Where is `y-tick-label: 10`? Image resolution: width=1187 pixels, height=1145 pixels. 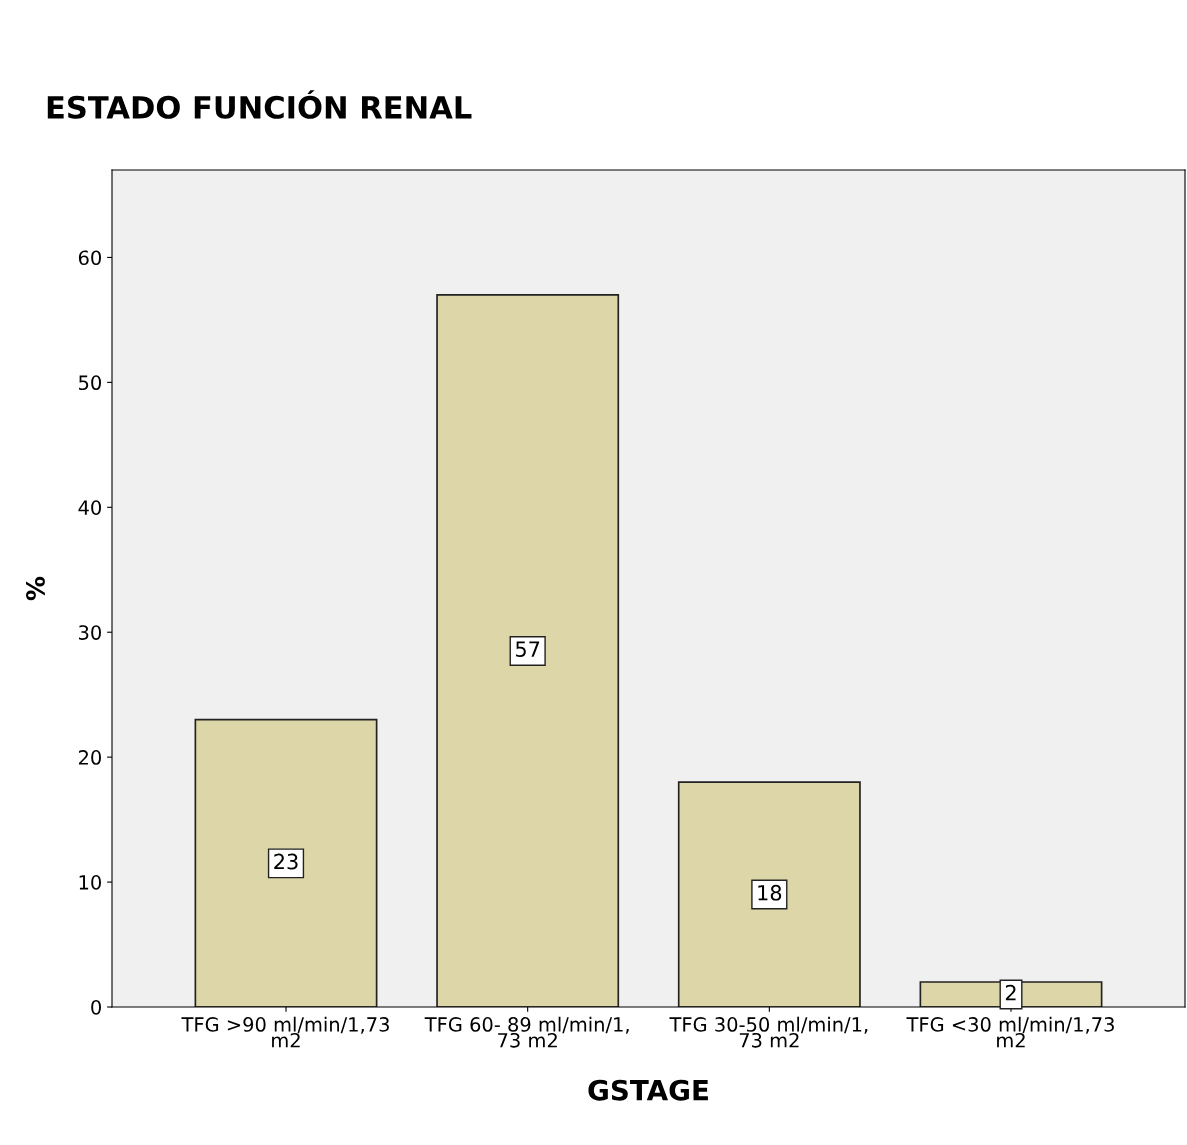 y-tick-label: 10 is located at coordinates (90, 882).